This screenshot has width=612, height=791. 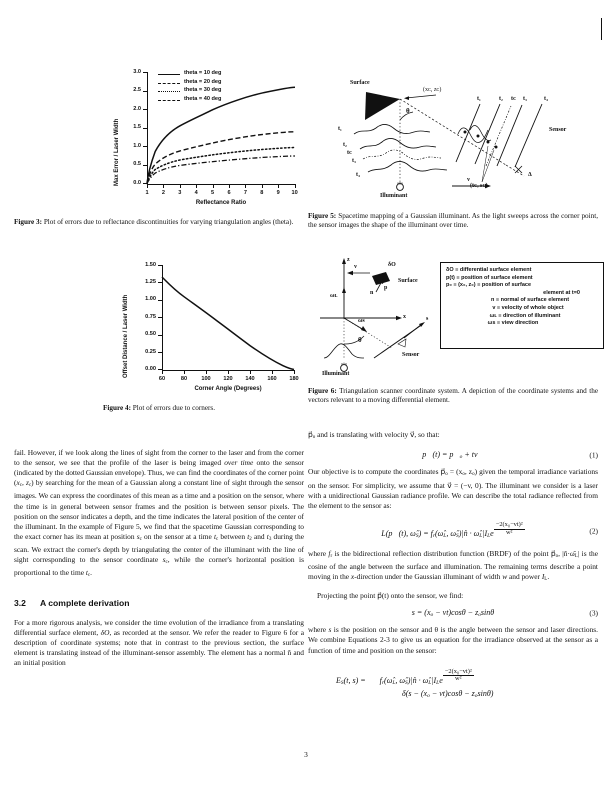 I want to click on chart2-ytick-label: 0.00, so click(x=150, y=368).